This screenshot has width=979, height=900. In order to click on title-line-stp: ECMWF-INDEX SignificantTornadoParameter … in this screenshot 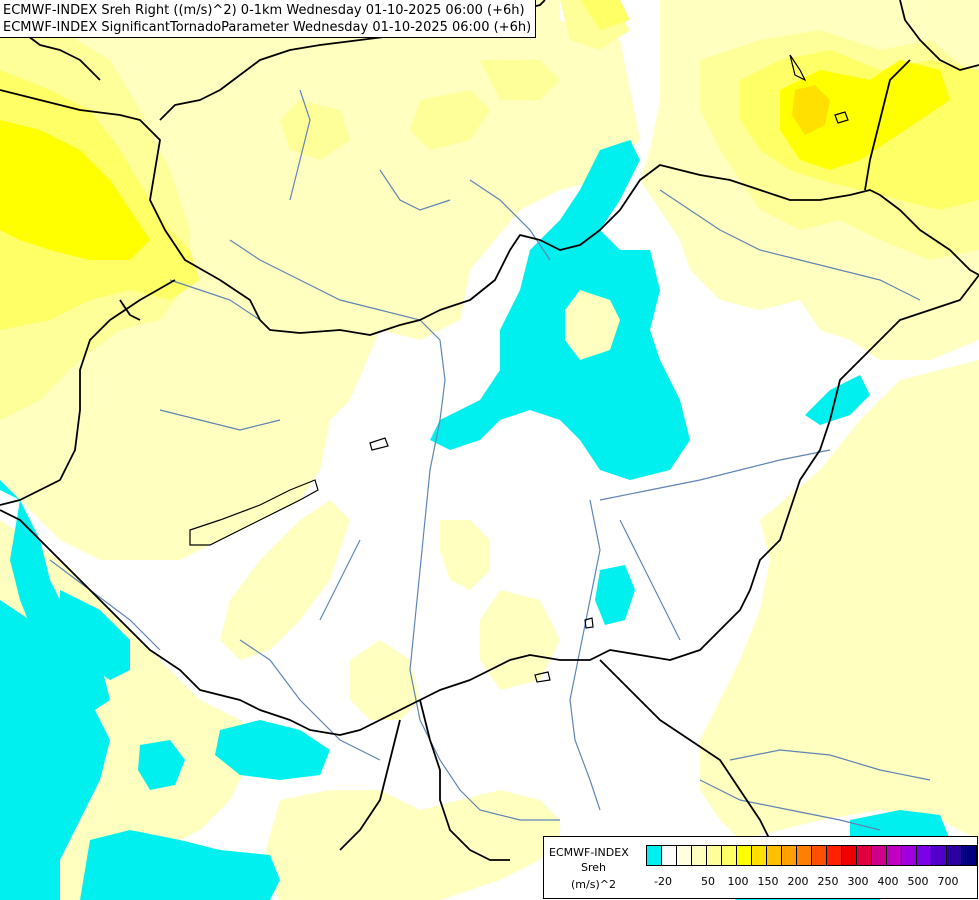, I will do `click(267, 27)`.